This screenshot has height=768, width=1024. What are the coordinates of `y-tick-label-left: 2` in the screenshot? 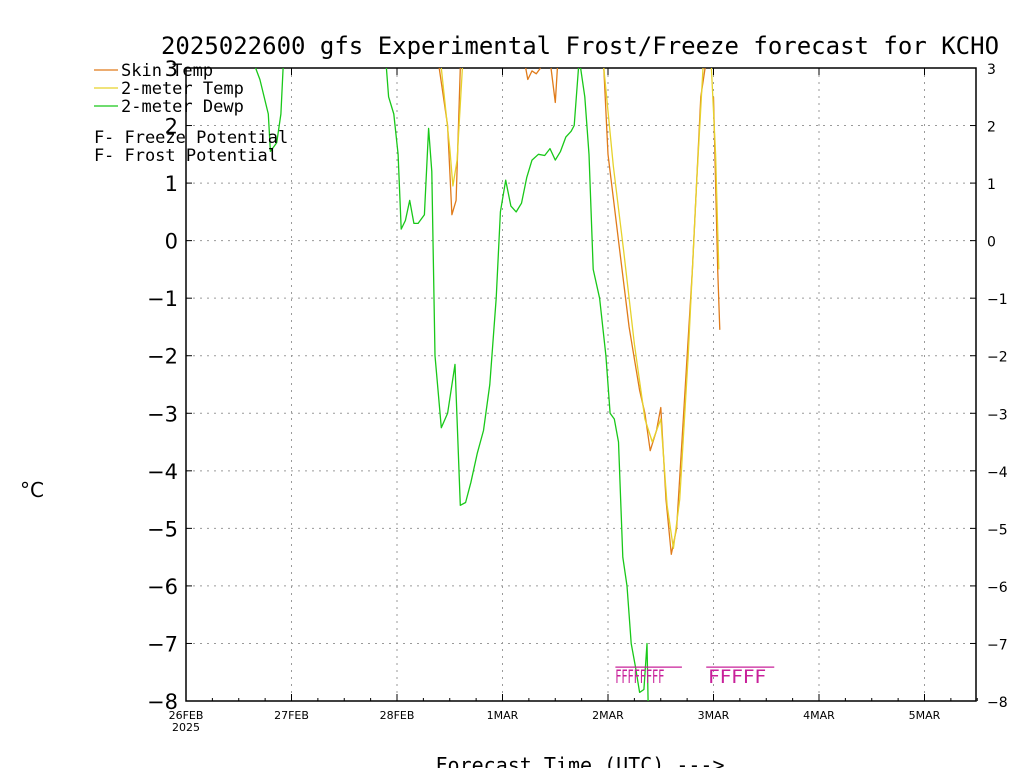 It's located at (171, 127).